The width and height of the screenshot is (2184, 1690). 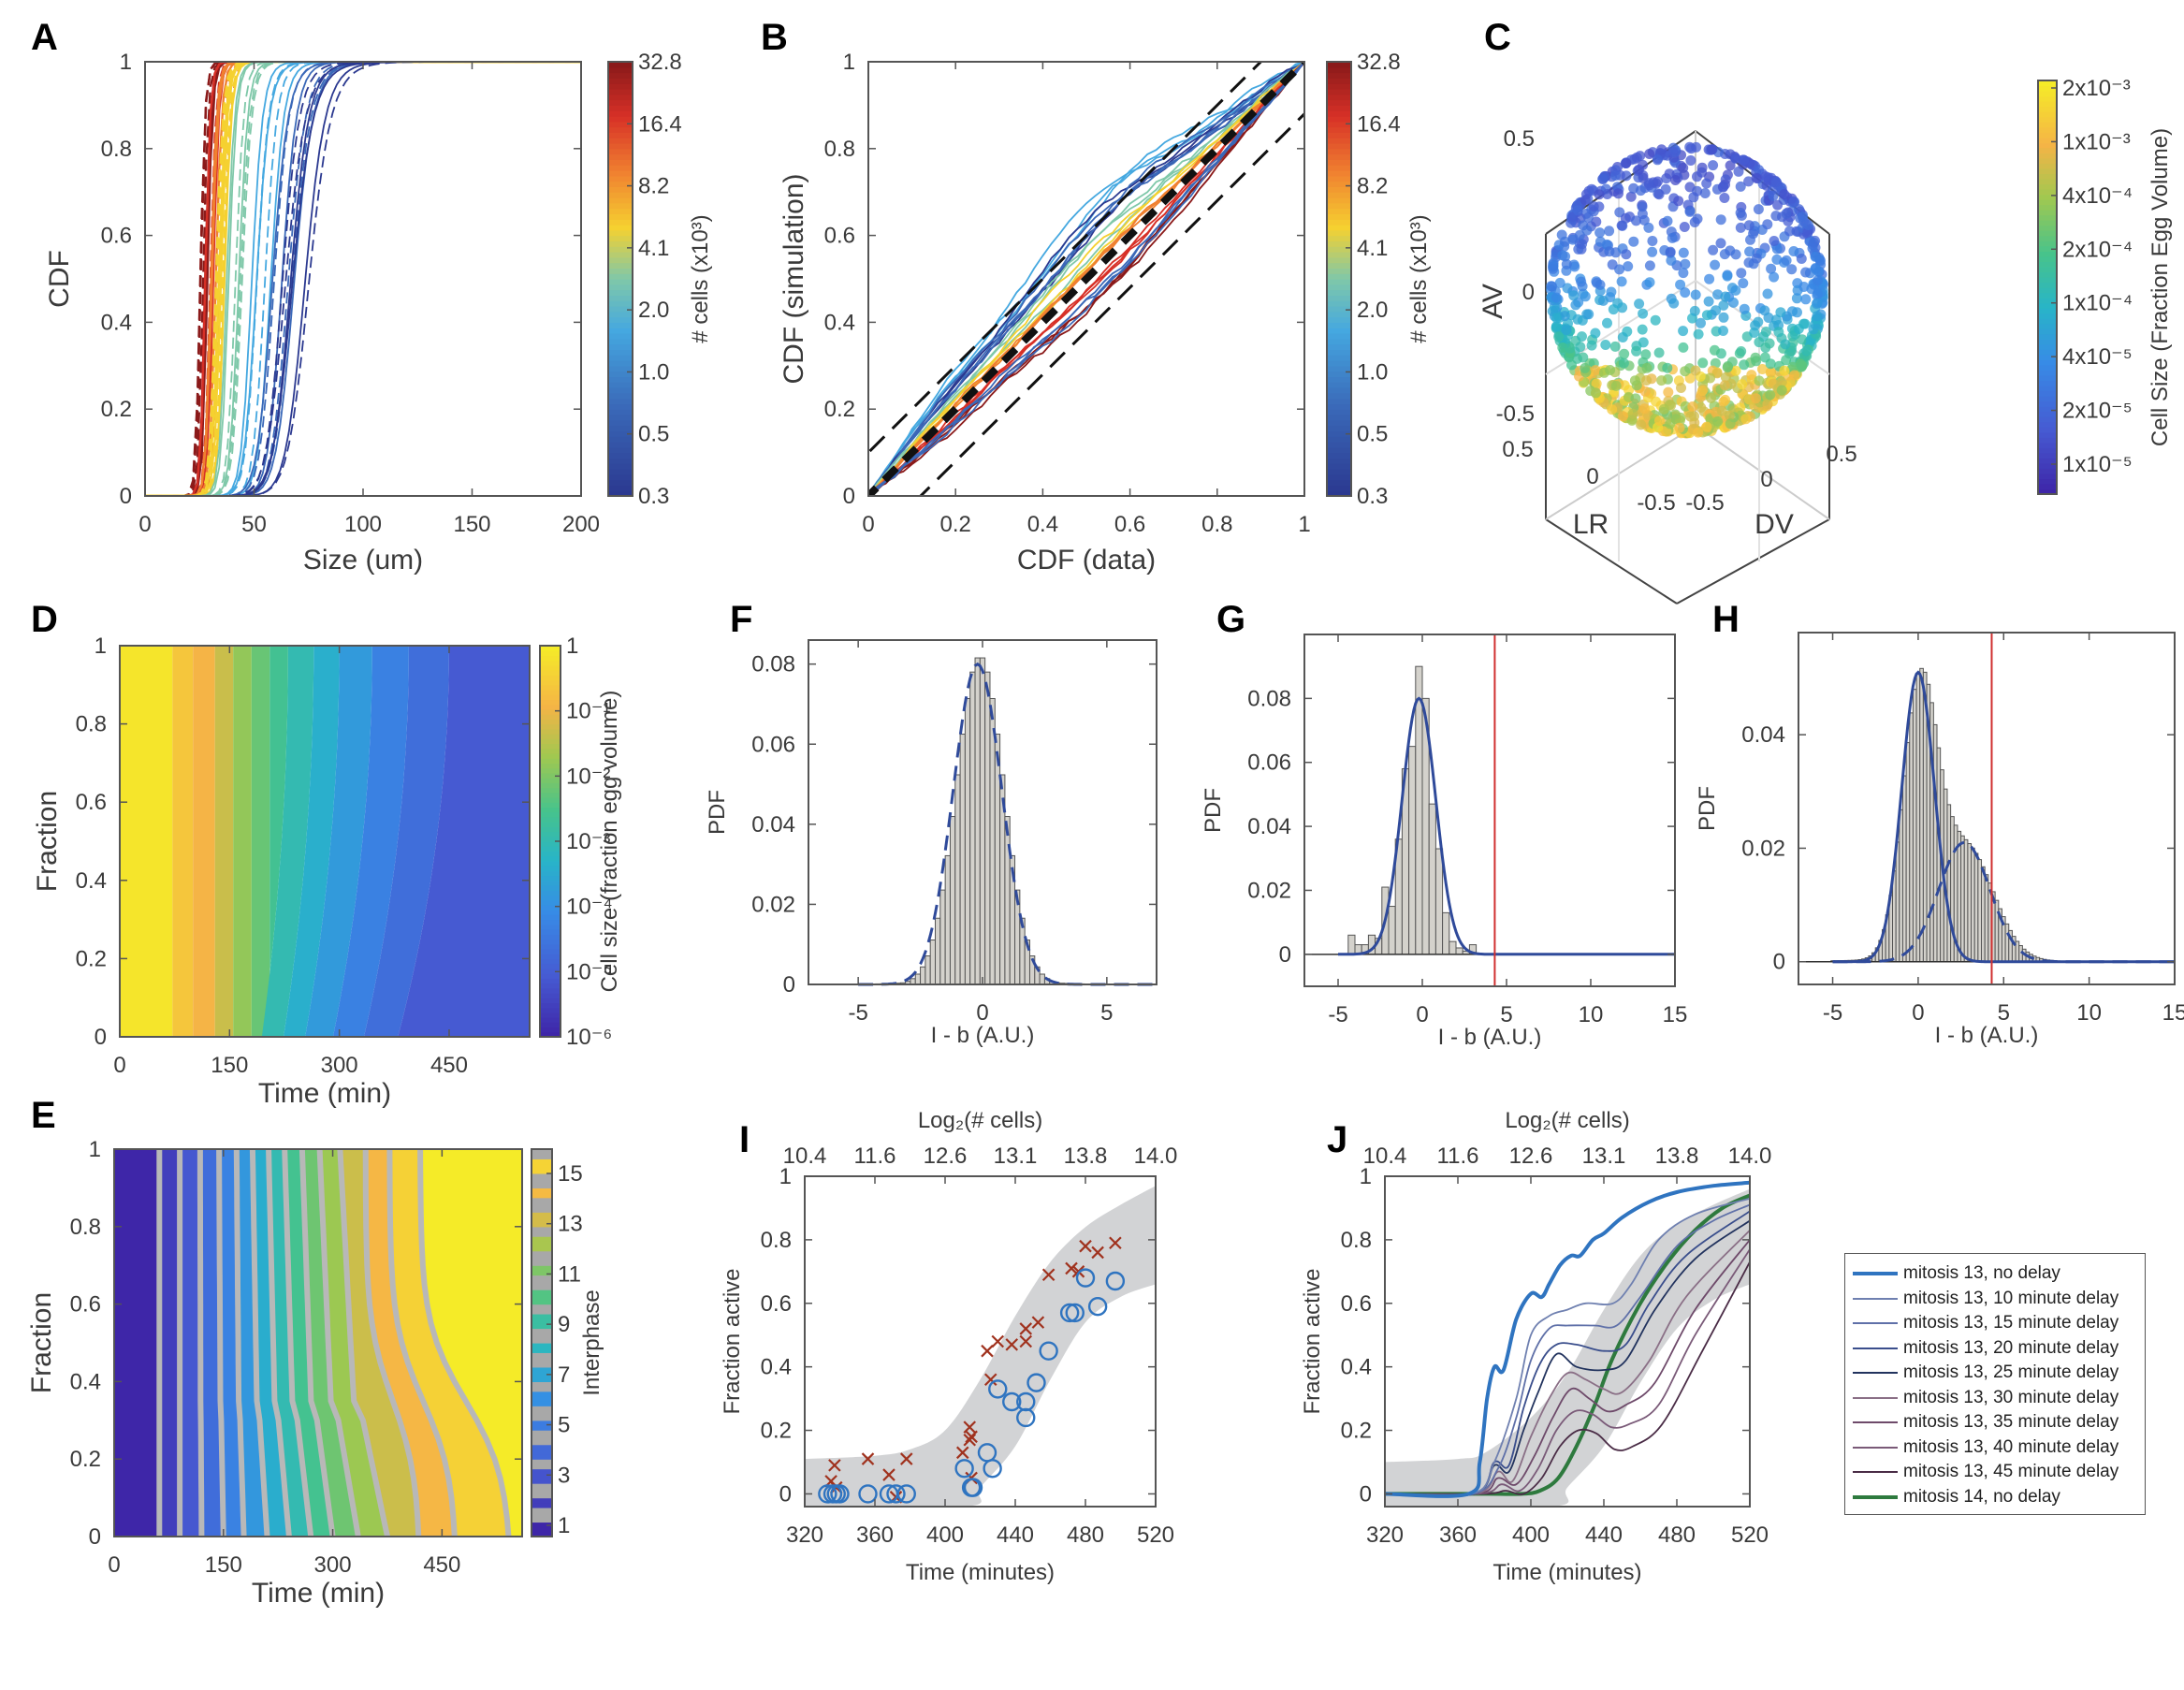 I want to click on panel-label-c: C, so click(x=1497, y=37).